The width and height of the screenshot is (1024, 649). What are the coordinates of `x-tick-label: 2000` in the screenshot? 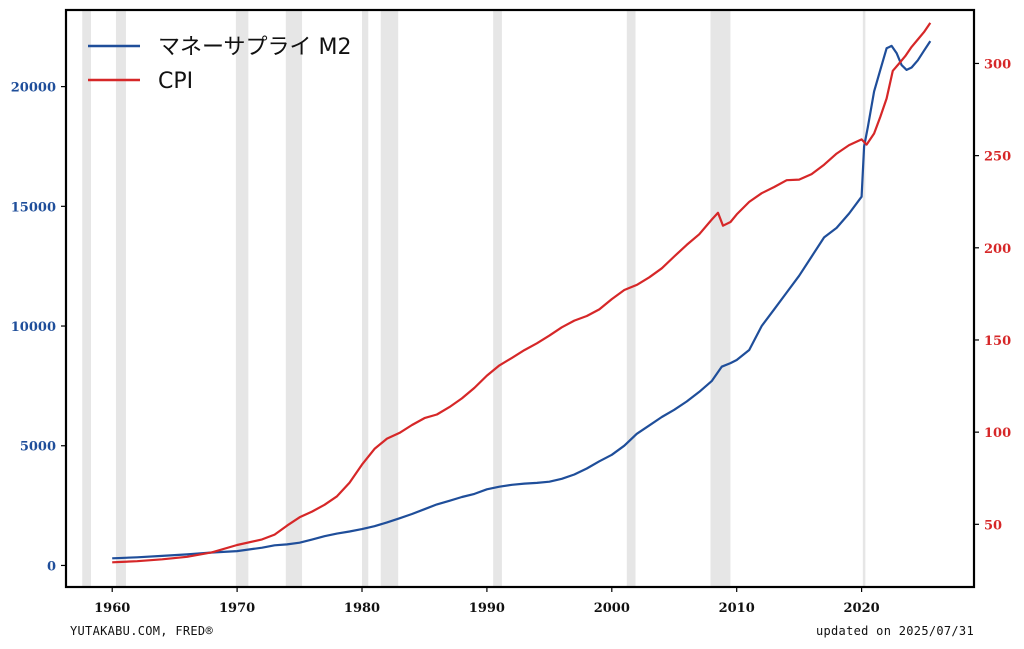 It's located at (612, 608).